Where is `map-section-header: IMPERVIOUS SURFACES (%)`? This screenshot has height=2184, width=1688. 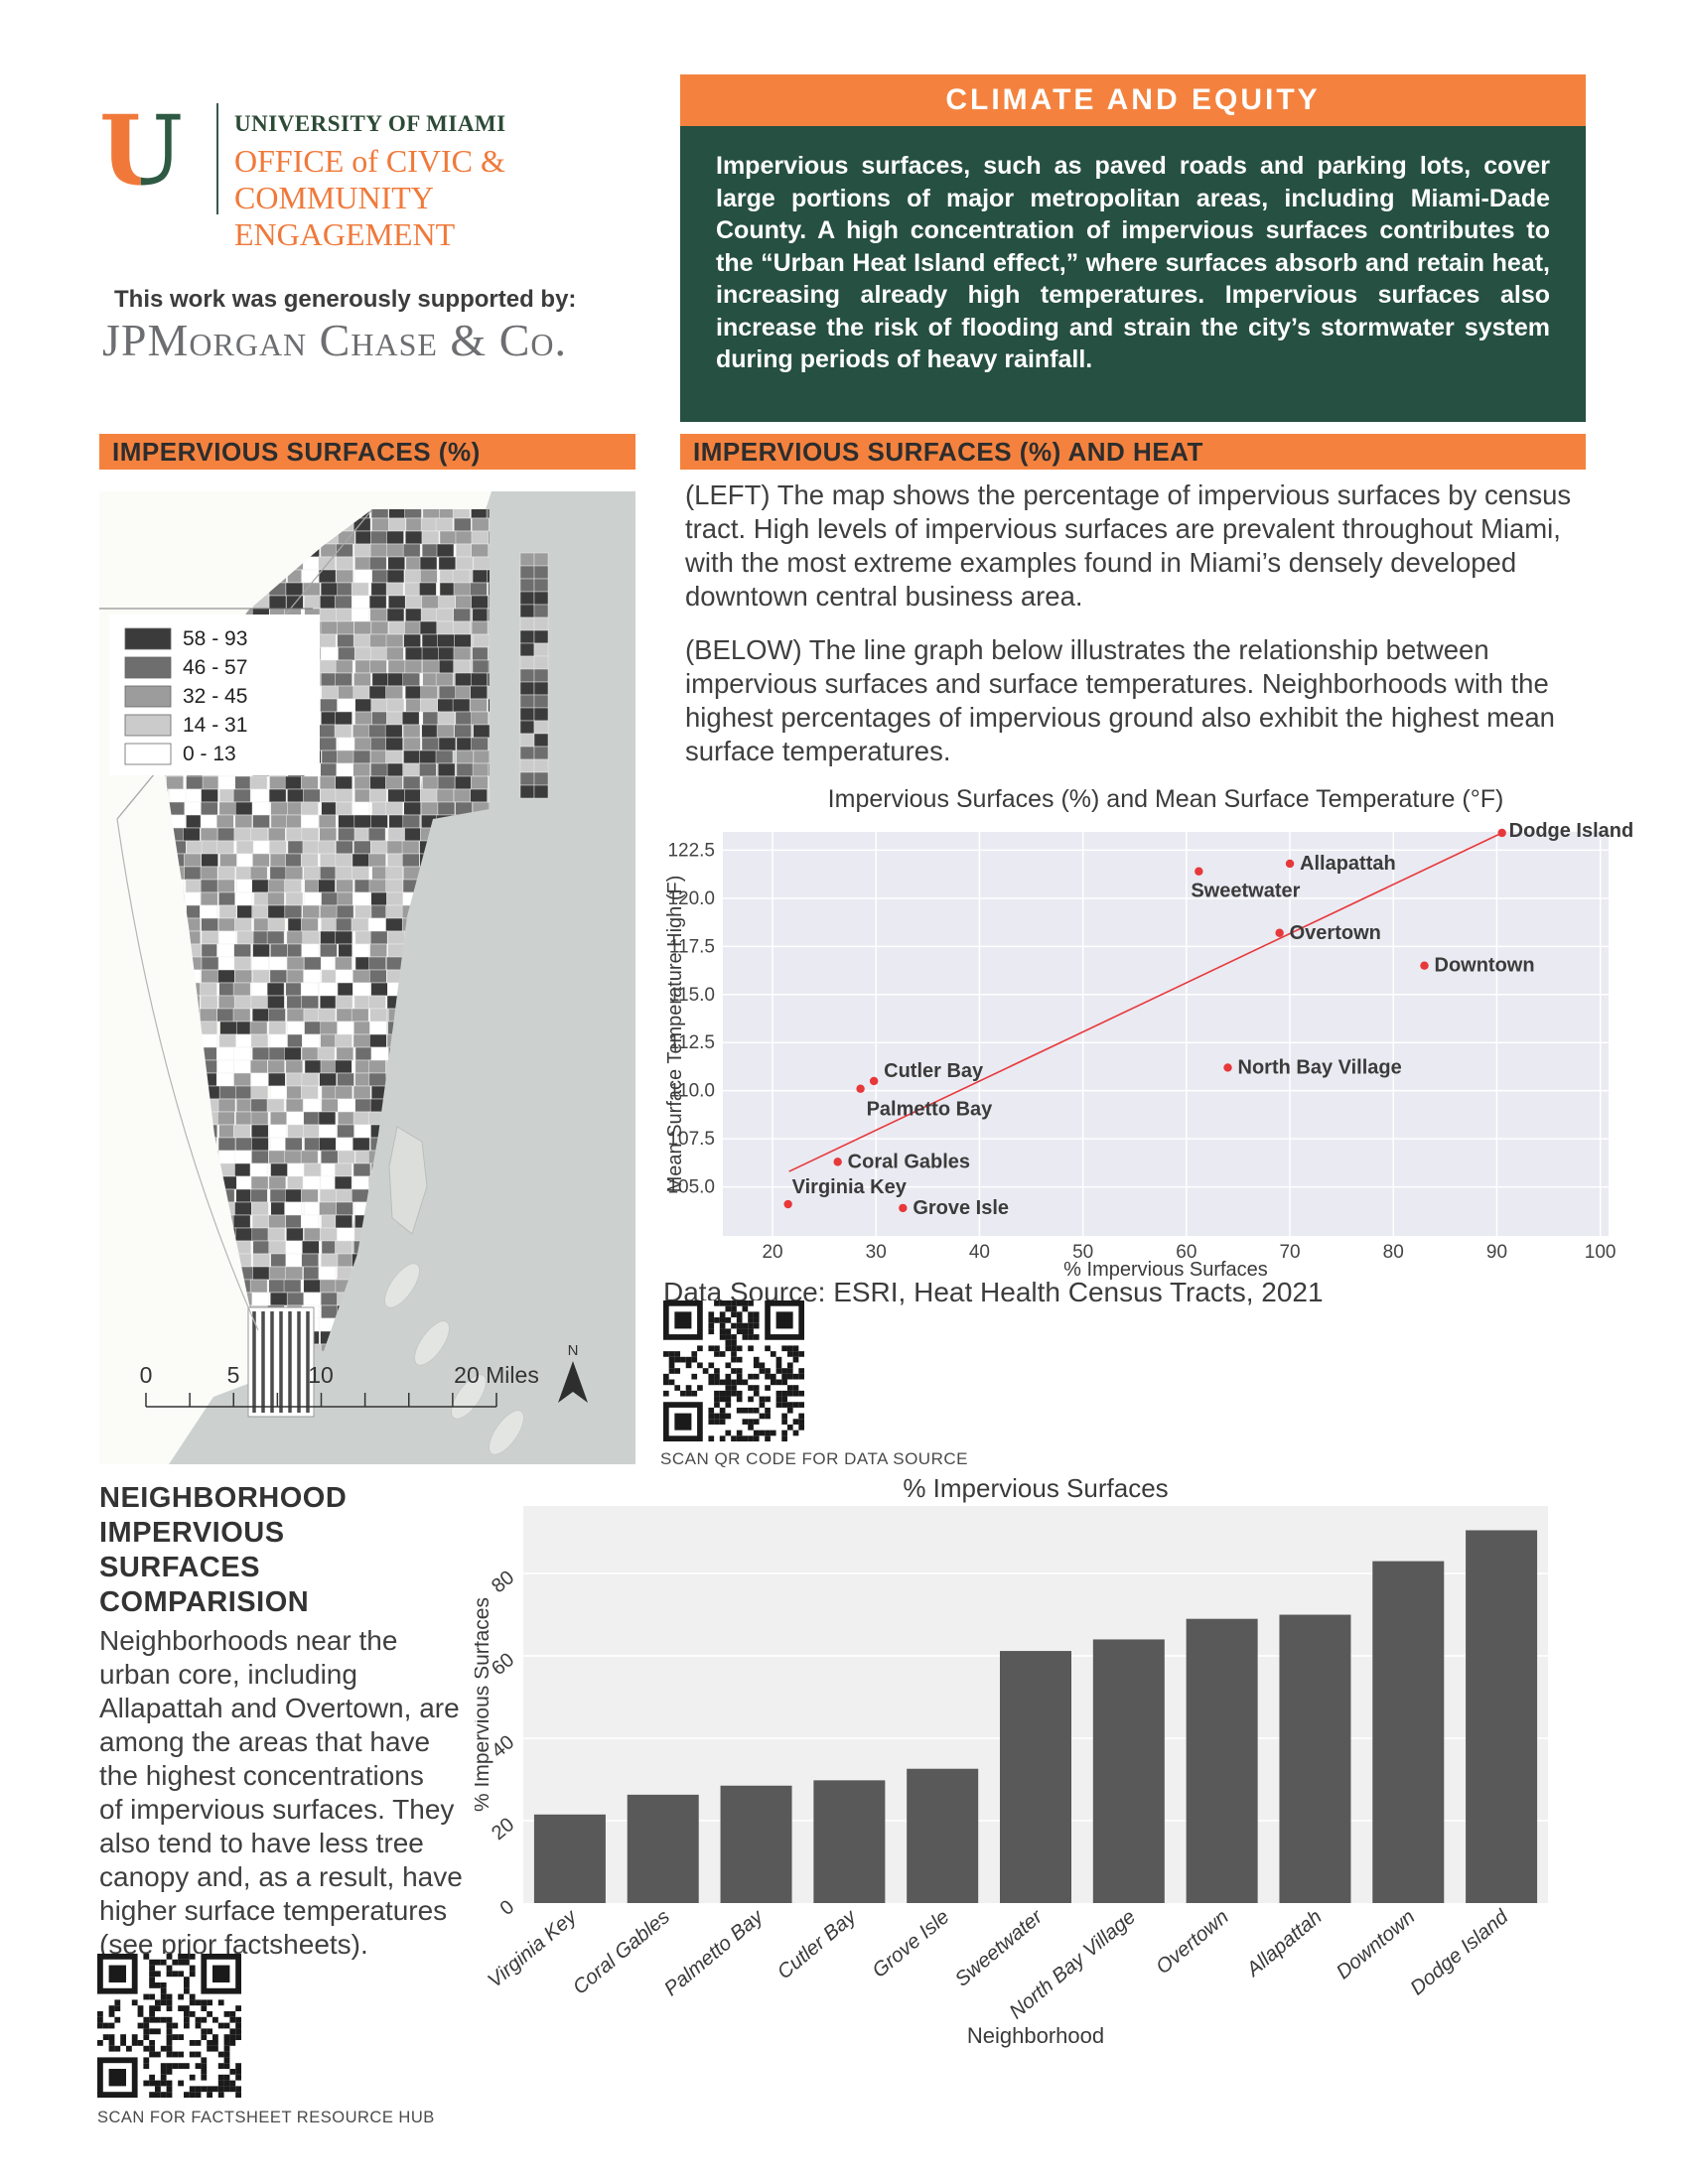
map-section-header: IMPERVIOUS SURFACES (%) is located at coordinates (367, 452).